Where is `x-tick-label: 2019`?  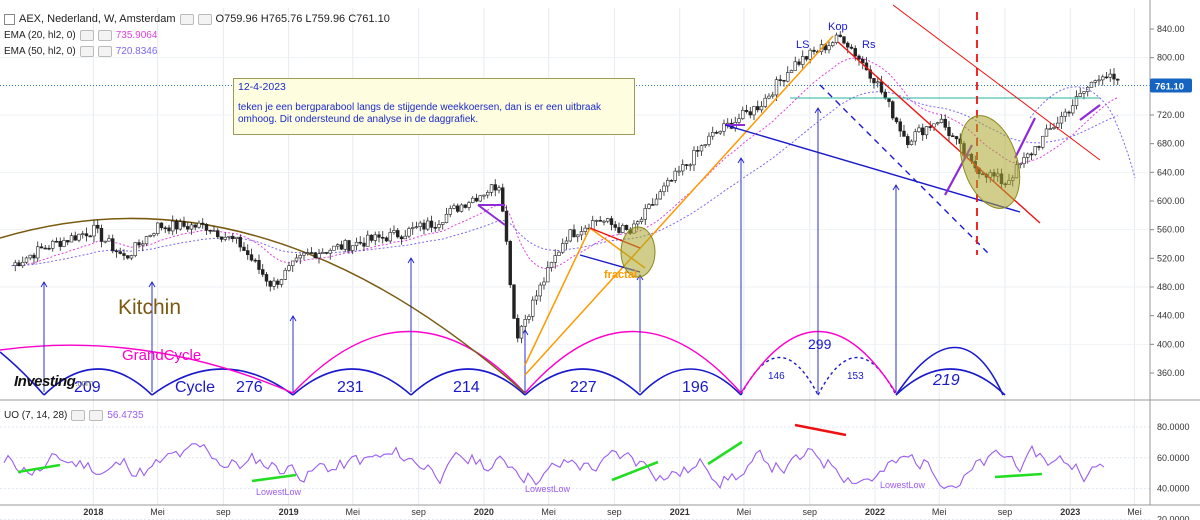
x-tick-label: 2019 is located at coordinates (289, 512).